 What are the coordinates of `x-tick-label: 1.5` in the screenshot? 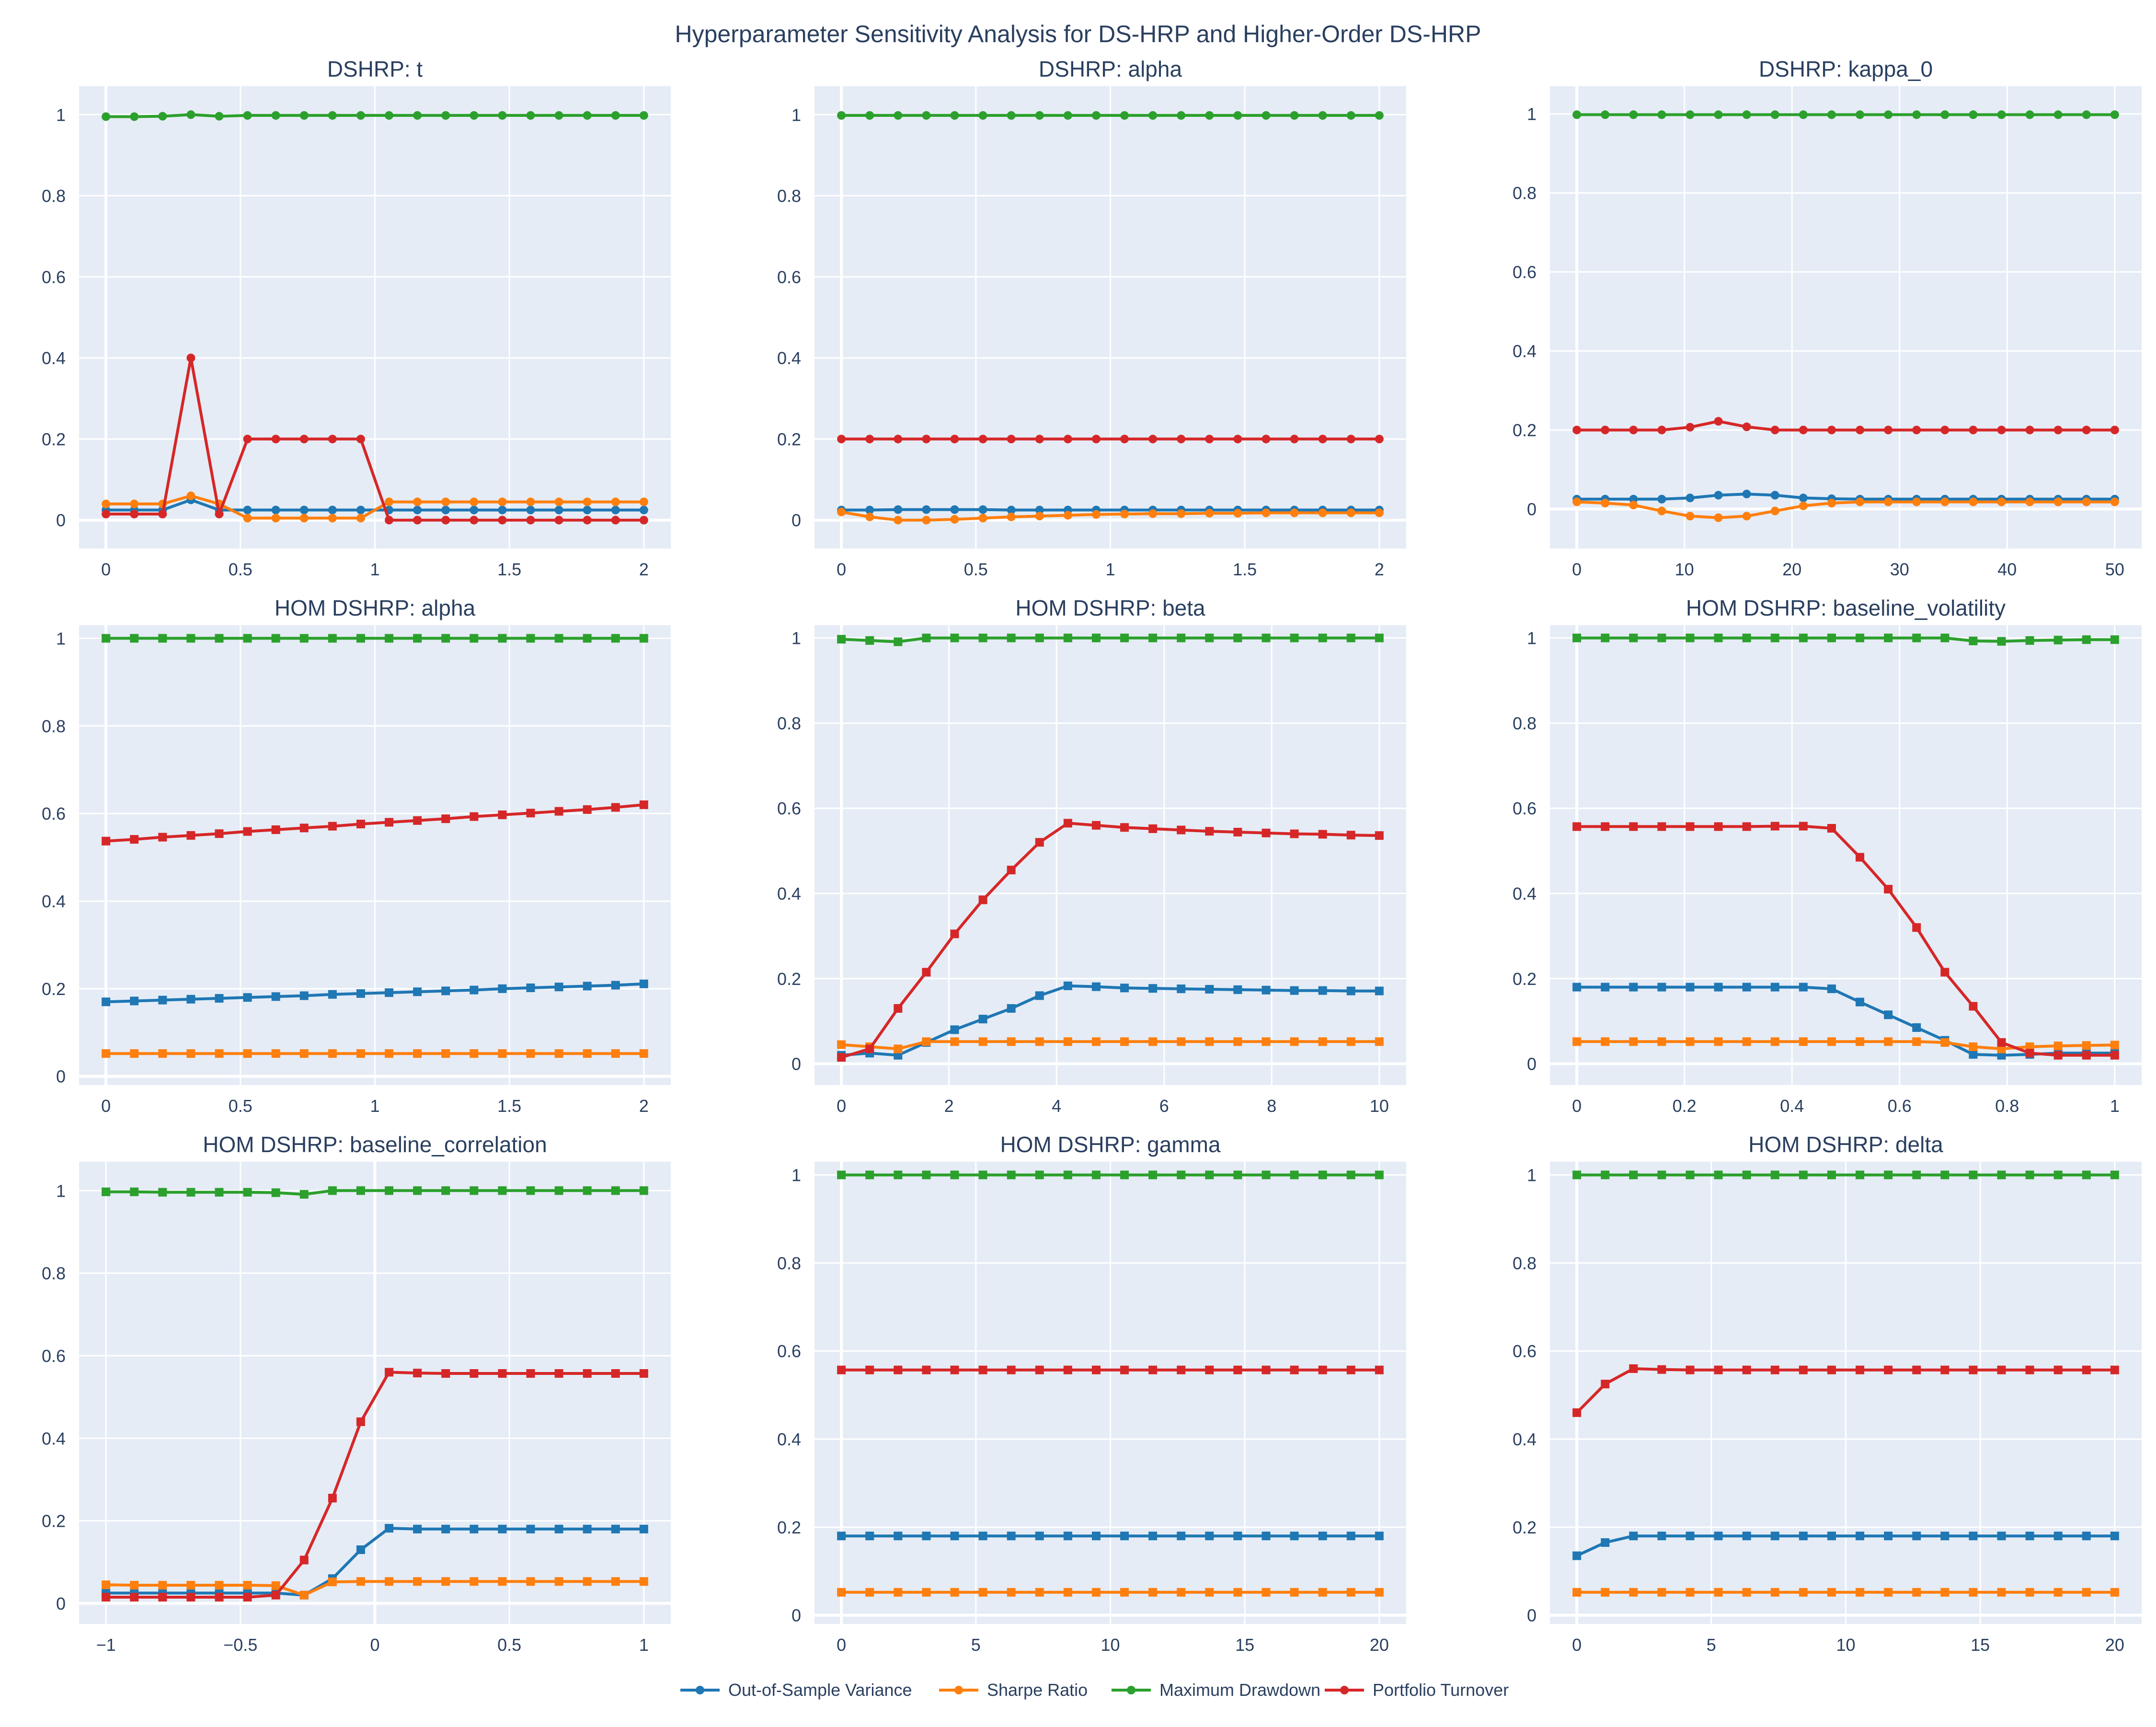 It's located at (509, 1106).